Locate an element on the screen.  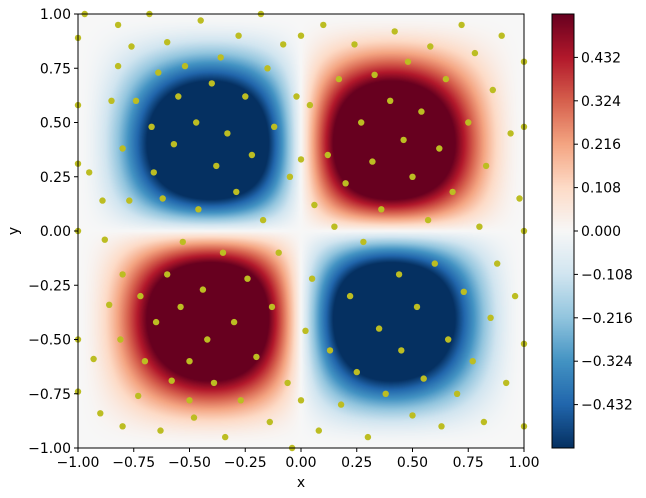
colorbar-tick-label: 0.108 is located at coordinates (601, 189).